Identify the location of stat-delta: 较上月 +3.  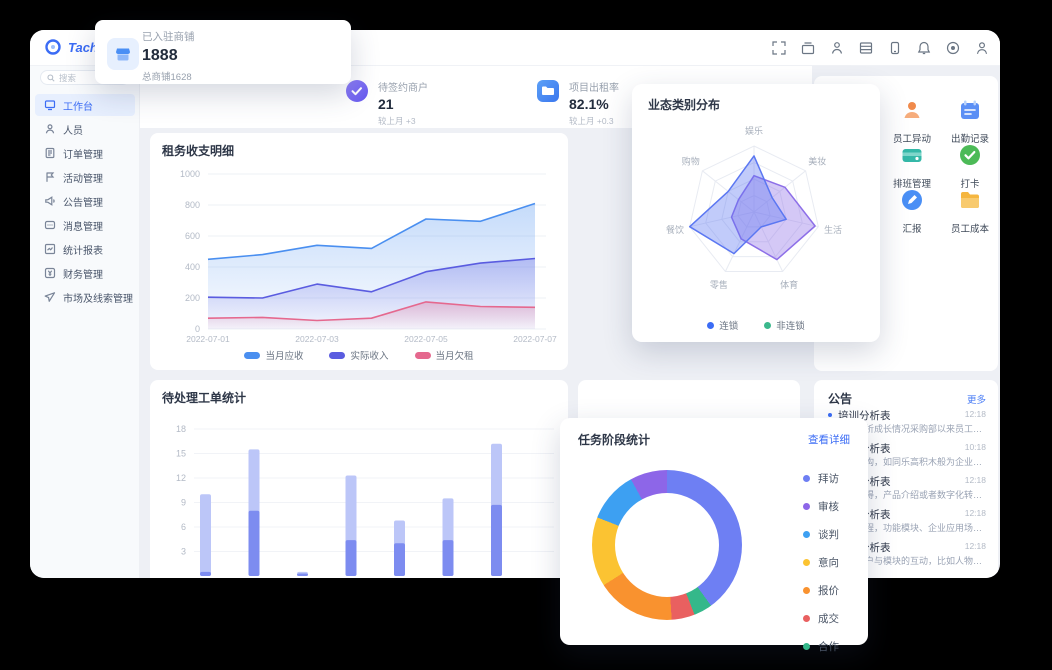
(397, 121).